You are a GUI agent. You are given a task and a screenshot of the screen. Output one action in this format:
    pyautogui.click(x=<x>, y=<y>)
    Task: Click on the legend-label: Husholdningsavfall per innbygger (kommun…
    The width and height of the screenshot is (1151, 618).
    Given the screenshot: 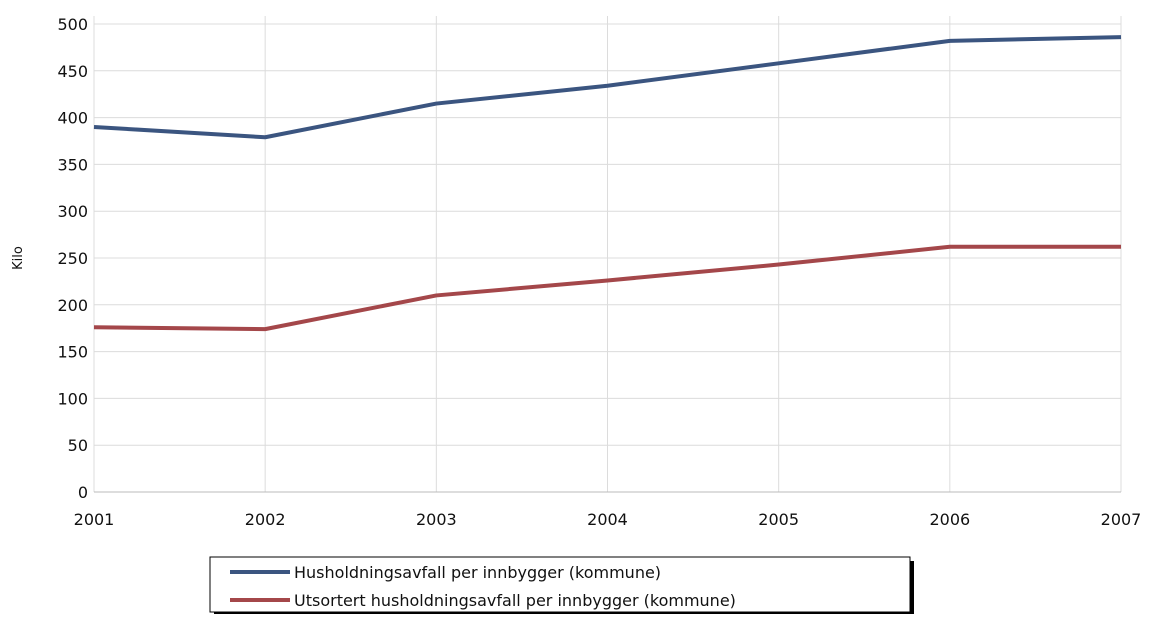 What is the action you would take?
    pyautogui.click(x=477, y=572)
    